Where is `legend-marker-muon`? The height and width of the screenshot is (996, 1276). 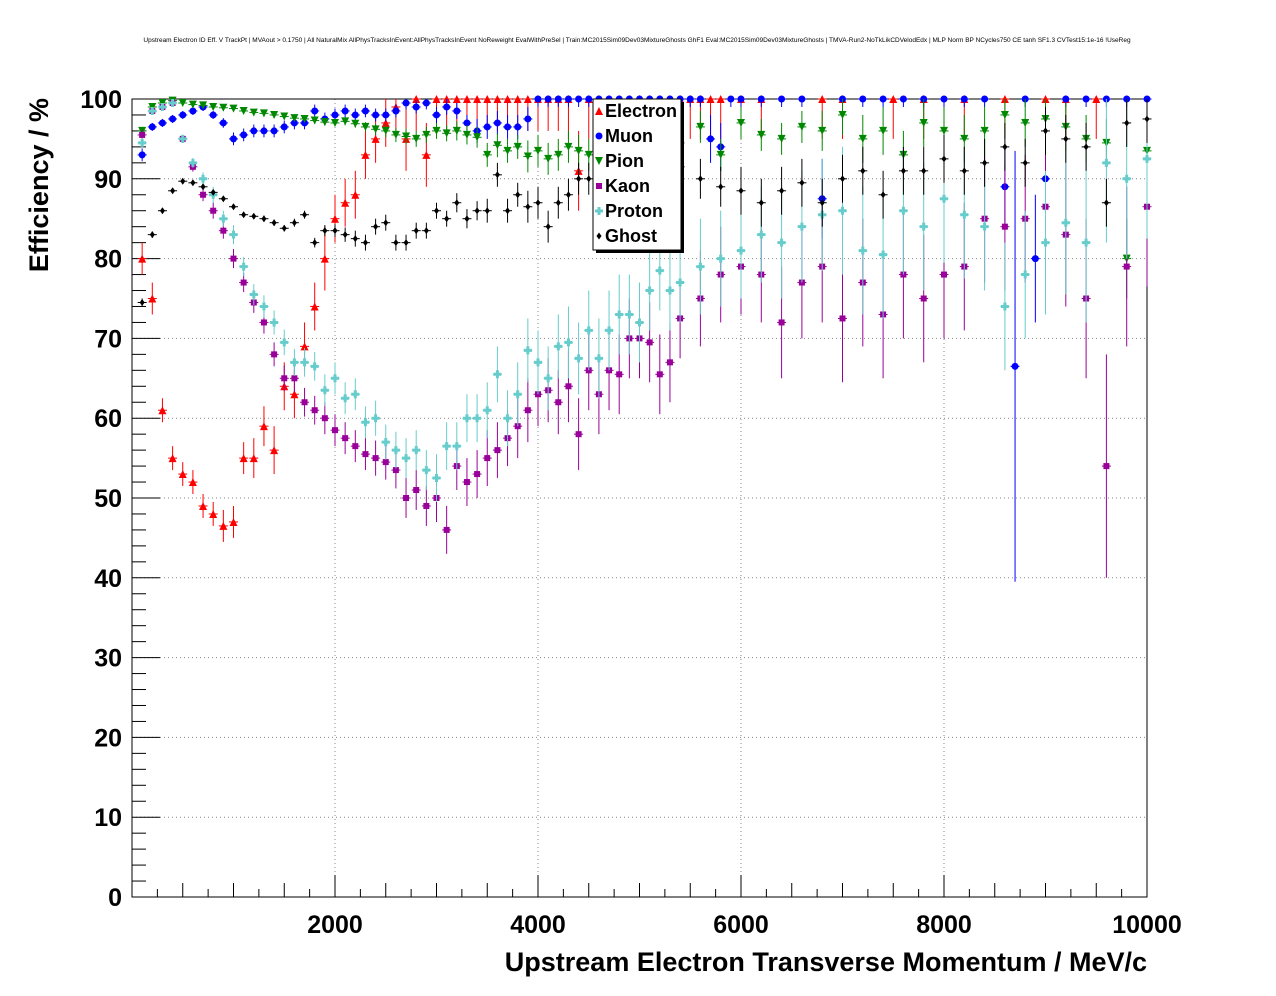 legend-marker-muon is located at coordinates (599, 136).